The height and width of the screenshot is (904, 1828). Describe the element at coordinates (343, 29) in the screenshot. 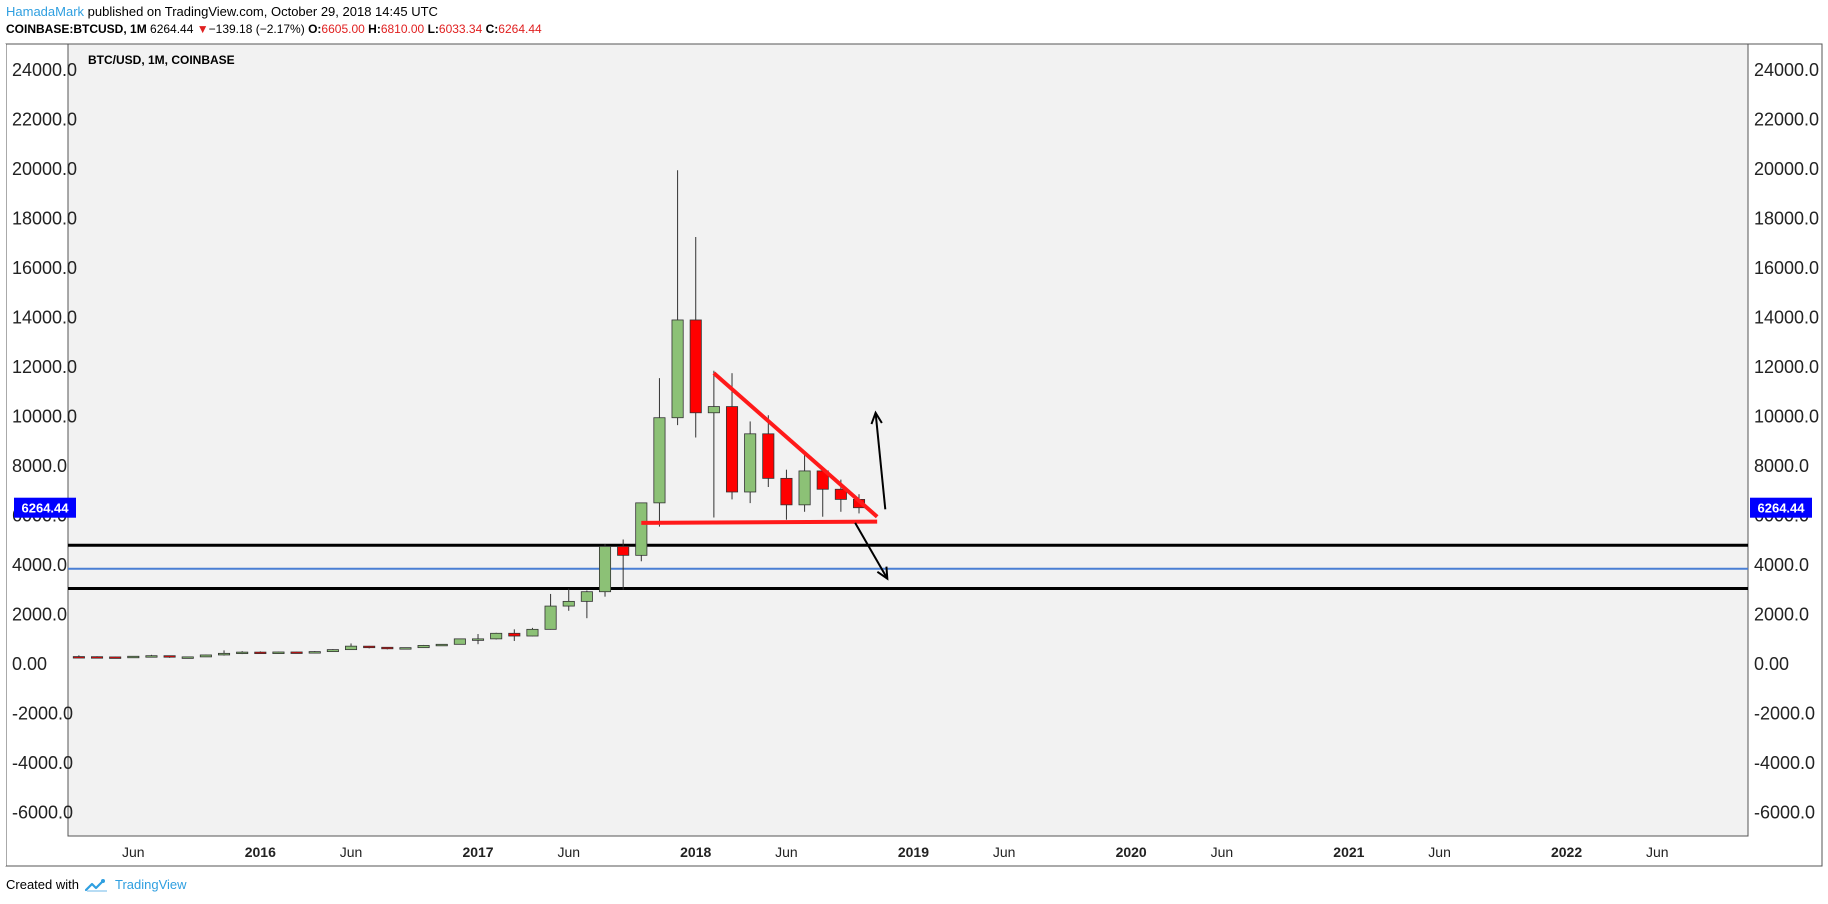

I see `open-value: 6605.00` at that location.